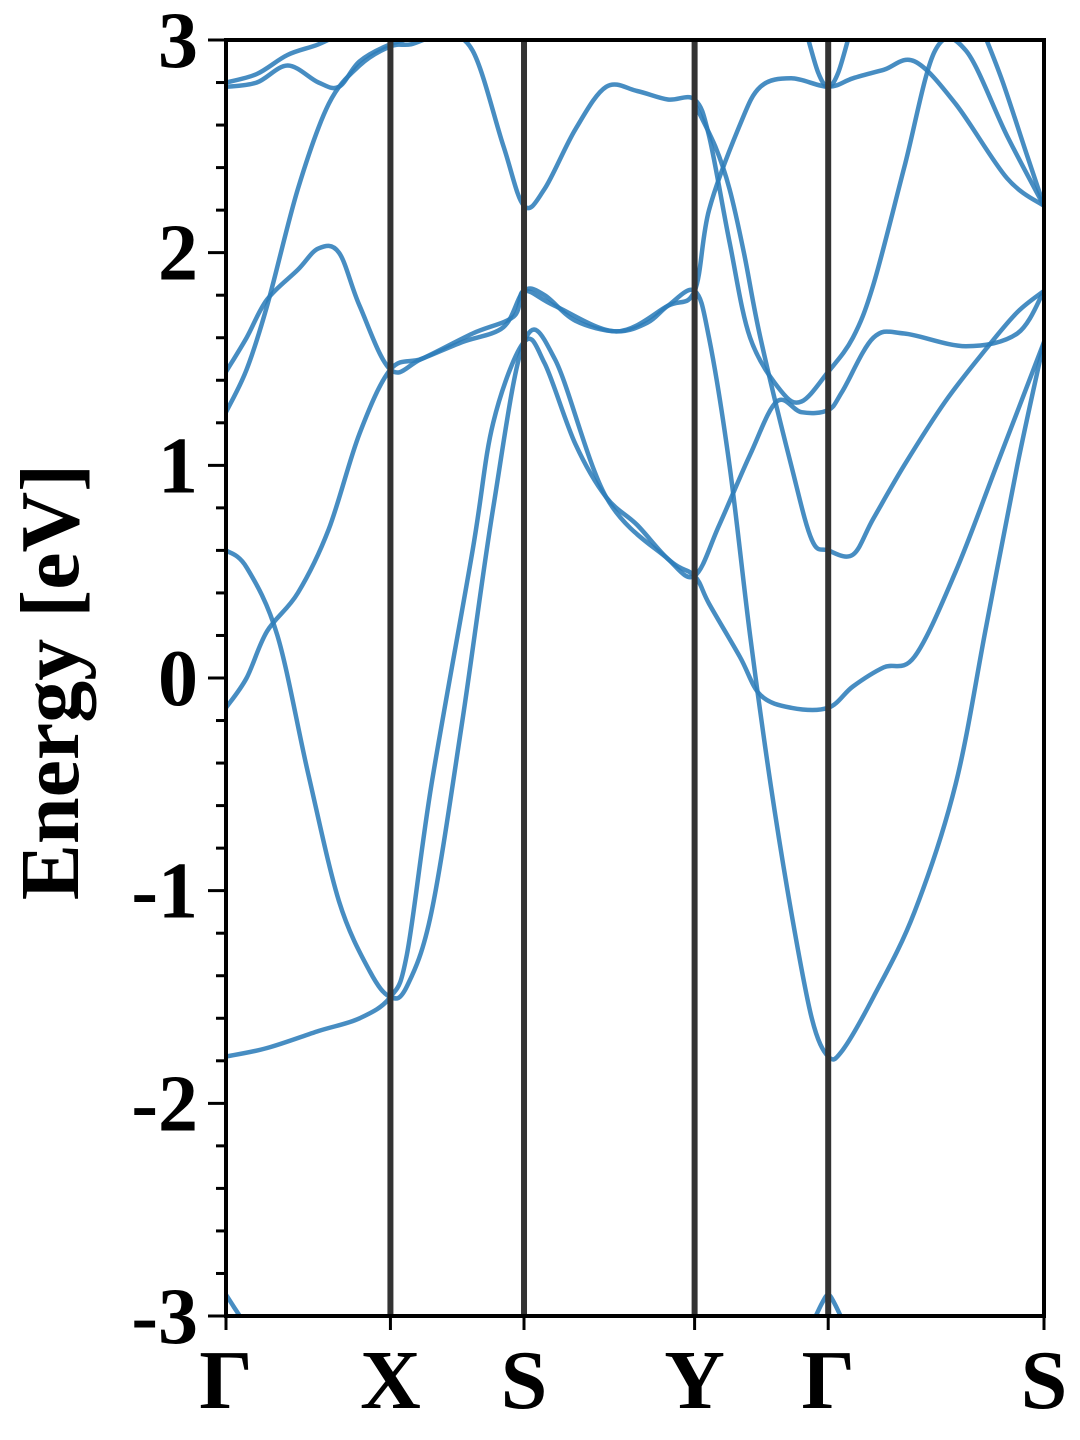  Describe the element at coordinates (164, 892) in the screenshot. I see `y-tick-label: -1` at that location.